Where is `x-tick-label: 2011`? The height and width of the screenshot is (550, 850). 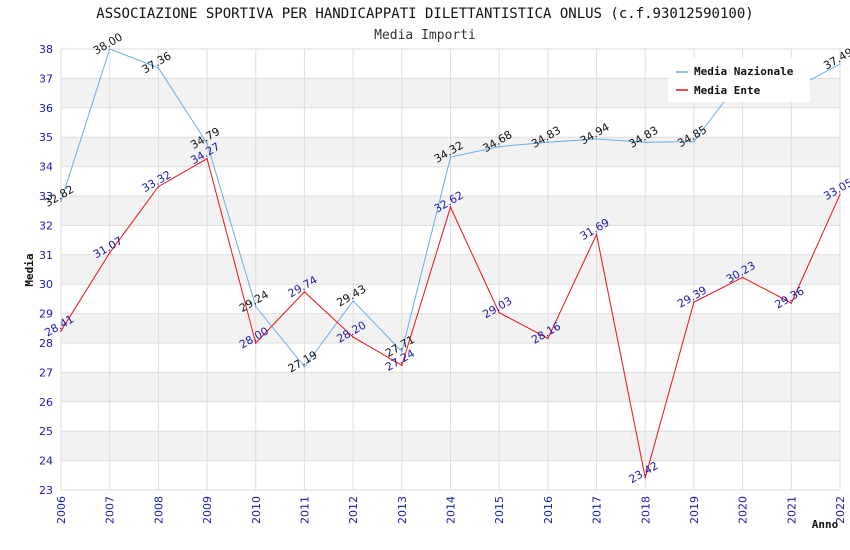
x-tick-label: 2011 is located at coordinates (304, 510).